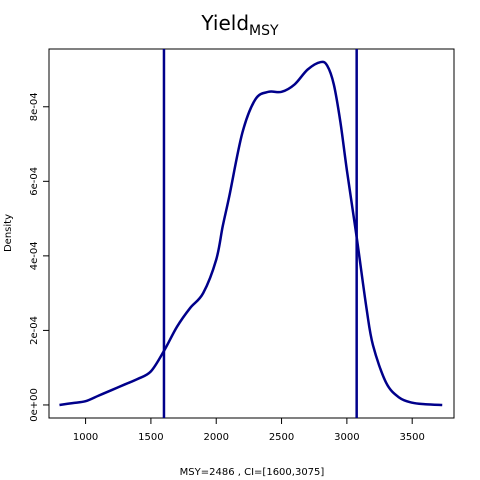  What do you see at coordinates (249, 430) in the screenshot?
I see `x-axis: 1000 1500 2000 2500 3000 3500` at bounding box center [249, 430].